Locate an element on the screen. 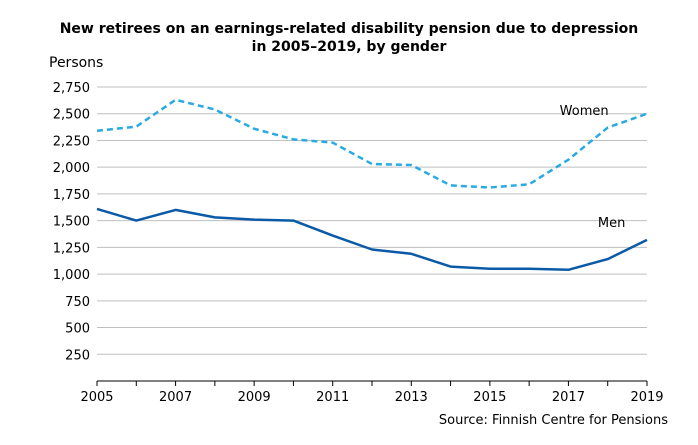 The width and height of the screenshot is (698, 445). series-label-men: Men is located at coordinates (611, 223).